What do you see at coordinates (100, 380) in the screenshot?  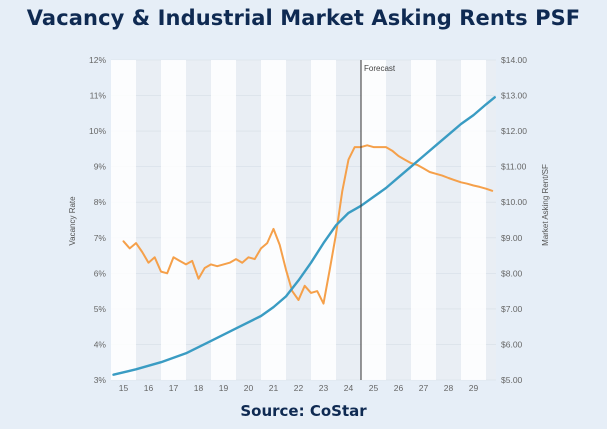 I see `left-tick-label: 3%` at bounding box center [100, 380].